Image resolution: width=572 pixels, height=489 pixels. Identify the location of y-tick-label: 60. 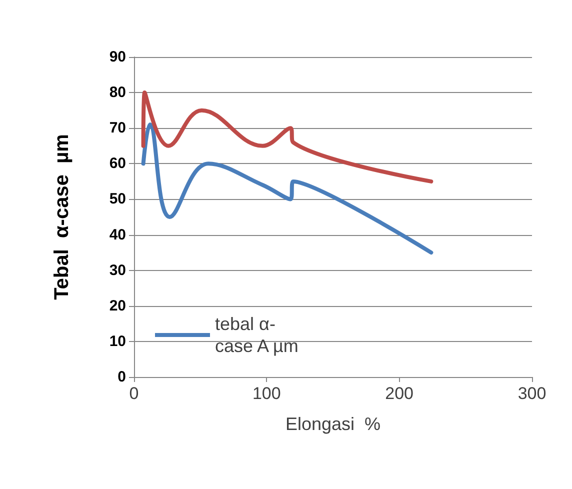
(117, 163).